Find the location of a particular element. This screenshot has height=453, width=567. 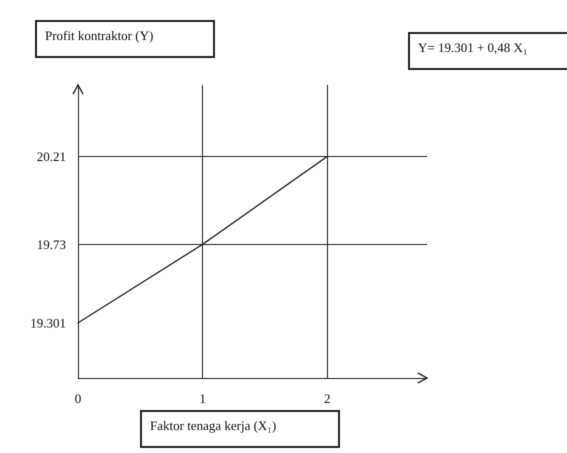

text: Y= 19.301 + 0,48 X₁ is located at coordinates (487, 51).